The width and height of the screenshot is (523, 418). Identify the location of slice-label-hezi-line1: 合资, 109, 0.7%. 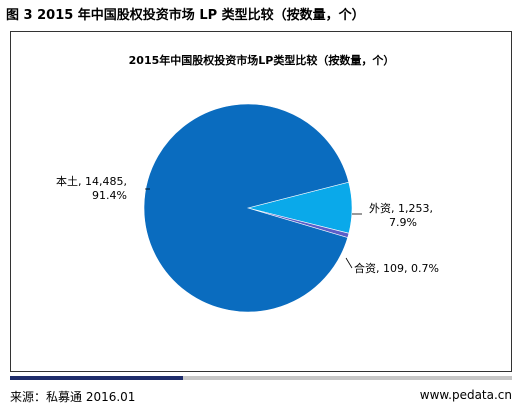
(396, 268).